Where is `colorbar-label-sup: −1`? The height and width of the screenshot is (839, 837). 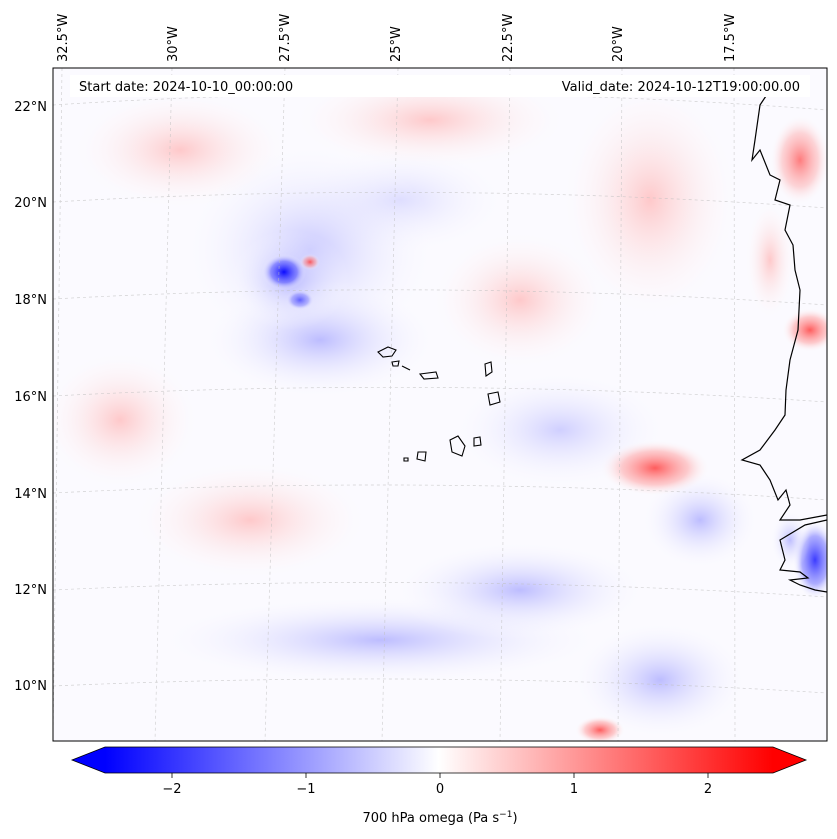 colorbar-label-sup: −1 is located at coordinates (505, 815).